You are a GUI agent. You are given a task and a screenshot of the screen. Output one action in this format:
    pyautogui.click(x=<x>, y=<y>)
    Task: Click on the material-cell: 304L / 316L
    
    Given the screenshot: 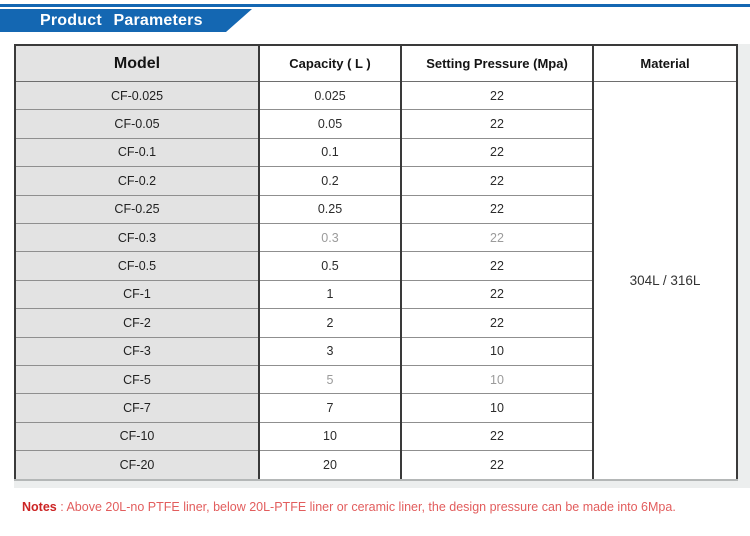 What is the action you would take?
    pyautogui.click(x=665, y=281)
    